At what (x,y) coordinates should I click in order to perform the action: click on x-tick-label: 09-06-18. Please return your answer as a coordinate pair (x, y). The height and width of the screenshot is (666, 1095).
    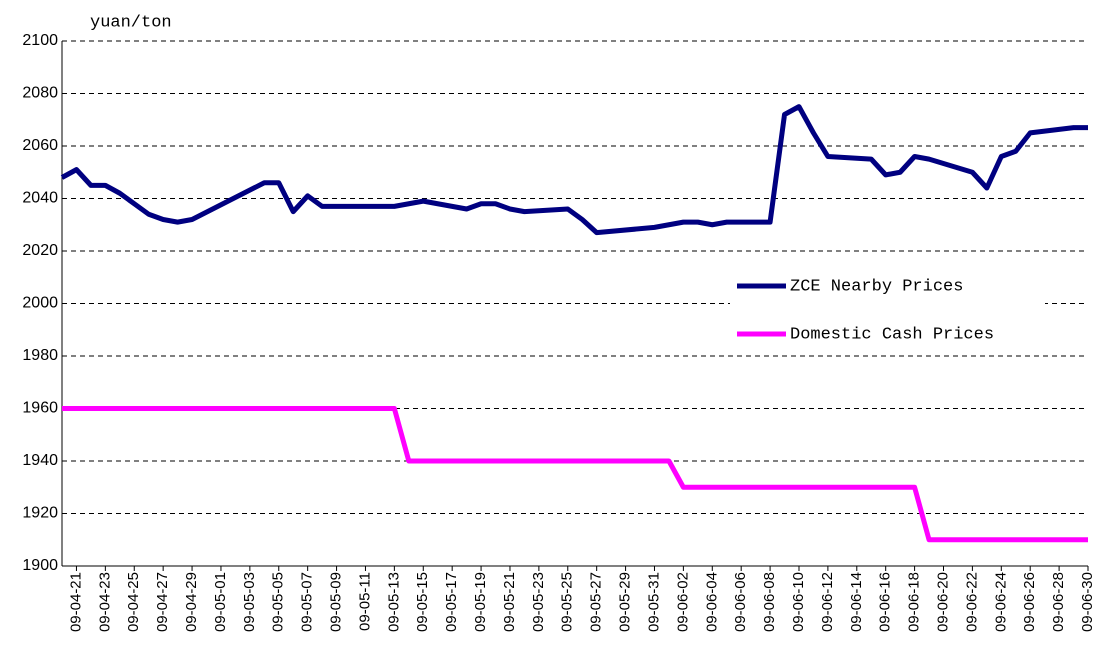
    Looking at the image, I should click on (914, 602).